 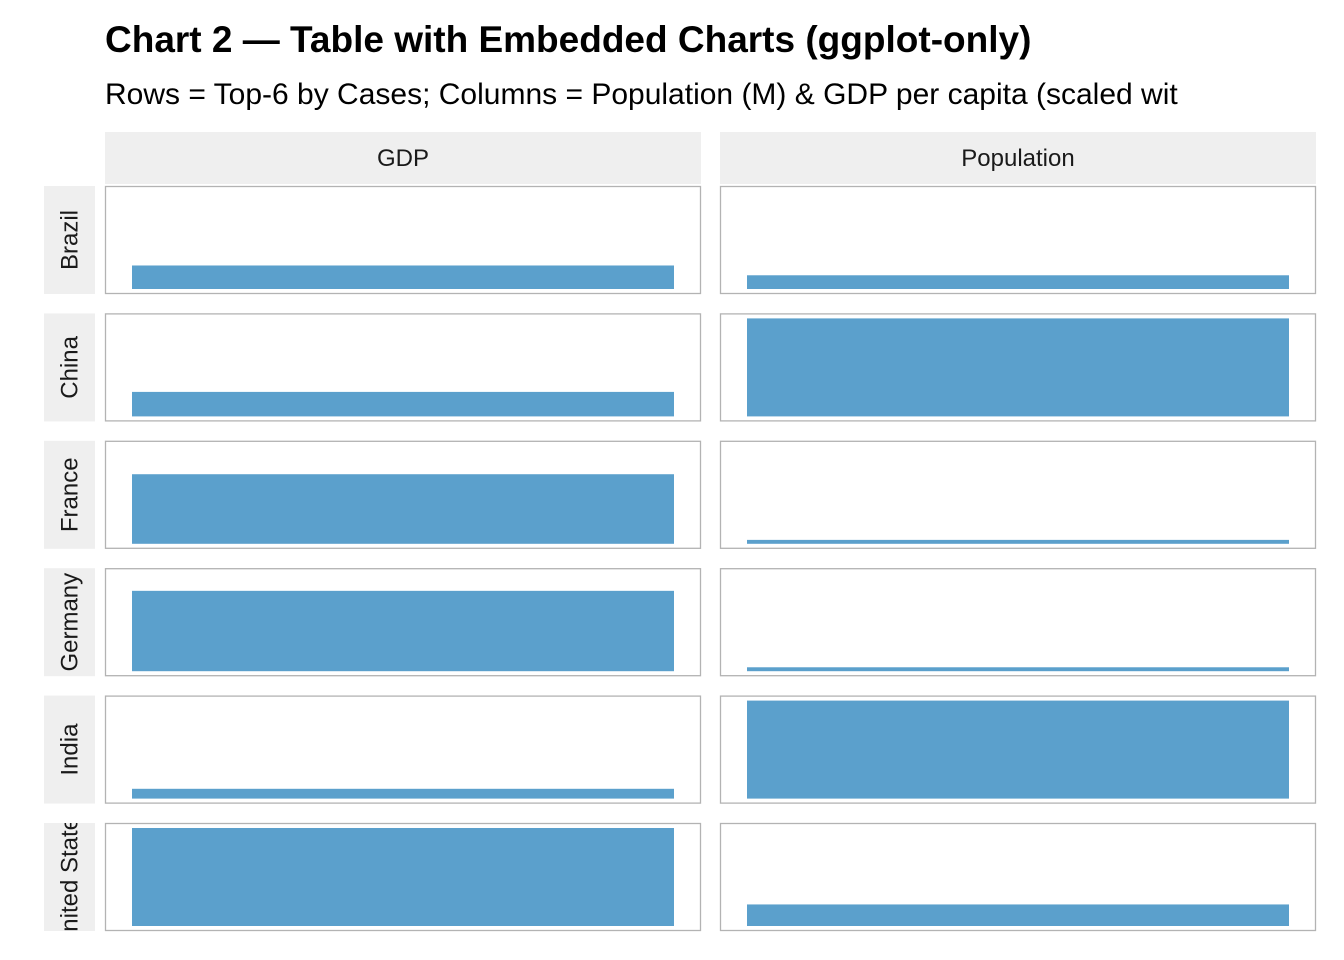 I want to click on row-strip-label: France, so click(x=70, y=494).